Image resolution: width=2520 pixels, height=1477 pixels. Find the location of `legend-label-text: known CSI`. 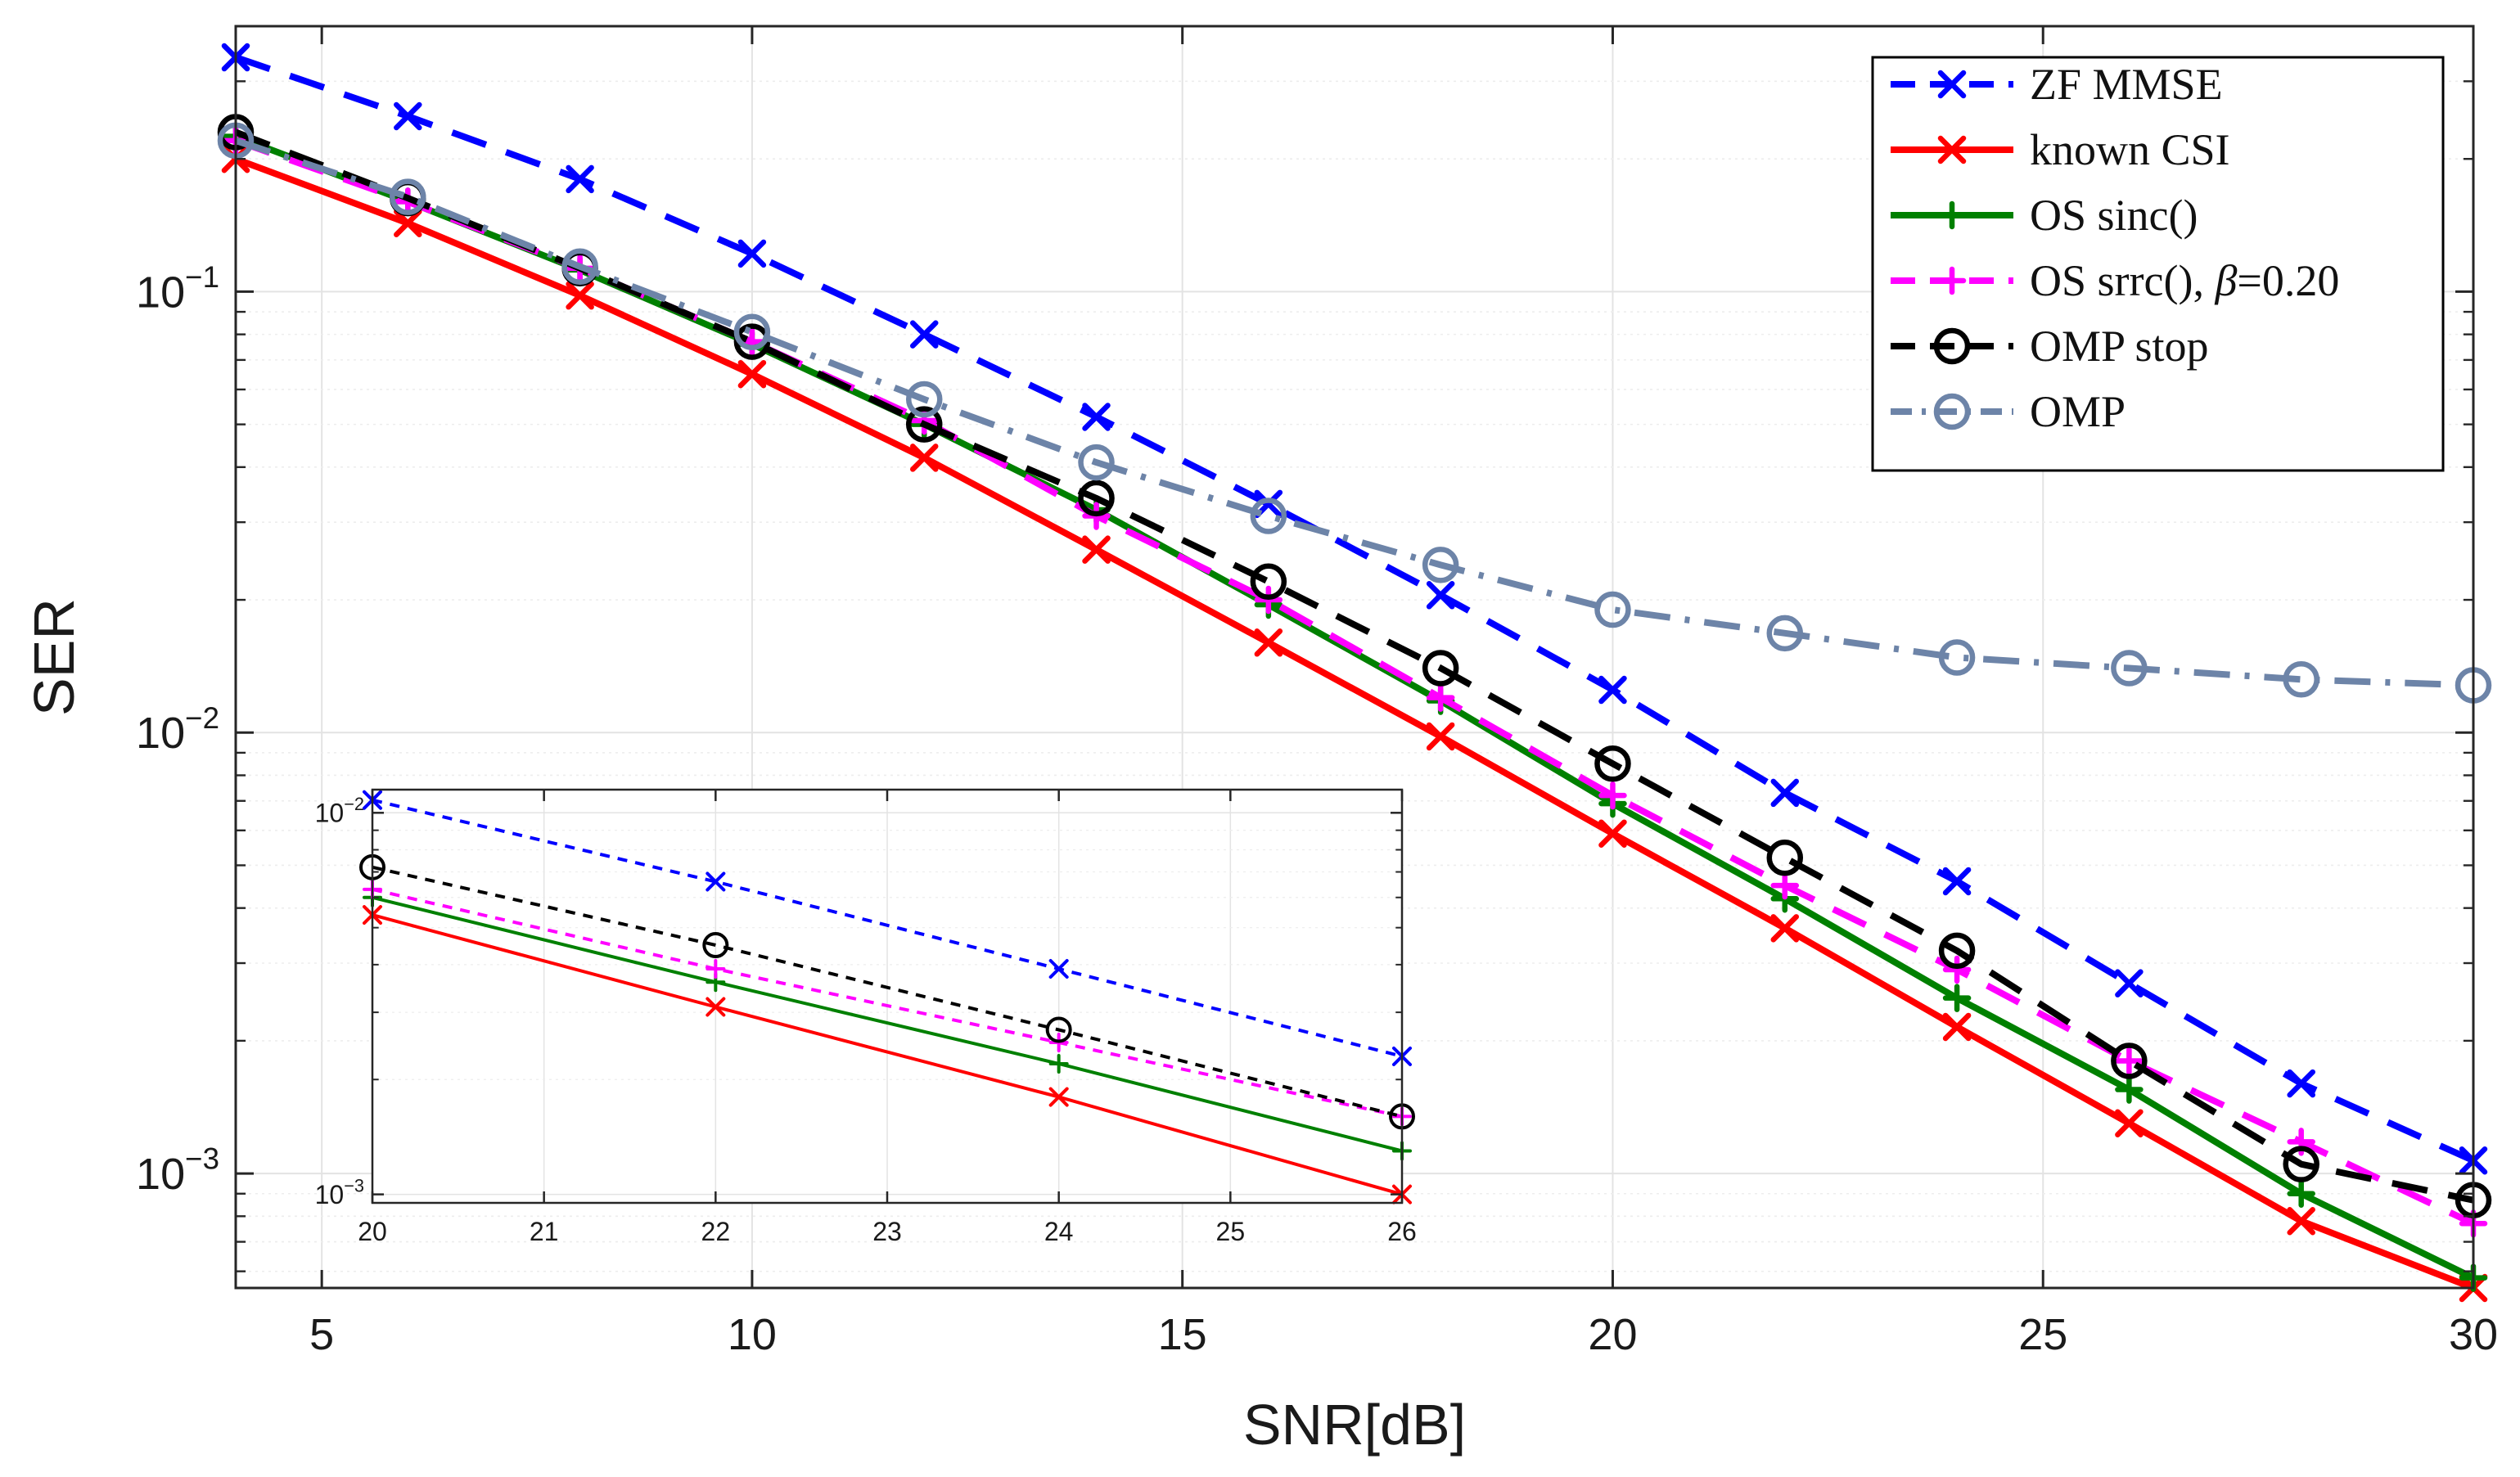

legend-label-text: known CSI is located at coordinates (2130, 149).